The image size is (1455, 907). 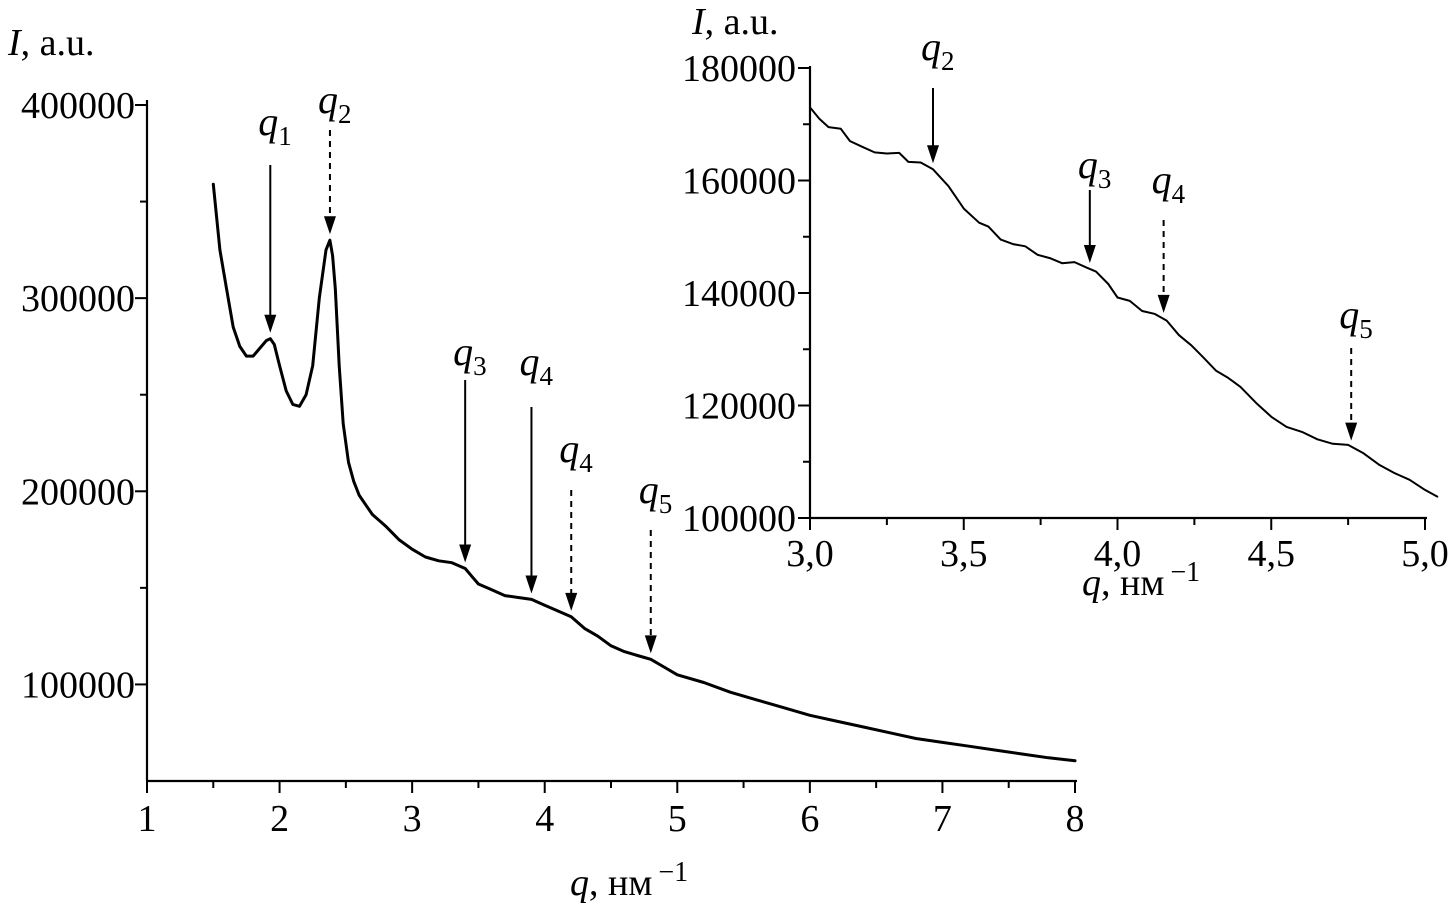 I want to click on inset-x-tick-label: 3,5, so click(x=964, y=554).